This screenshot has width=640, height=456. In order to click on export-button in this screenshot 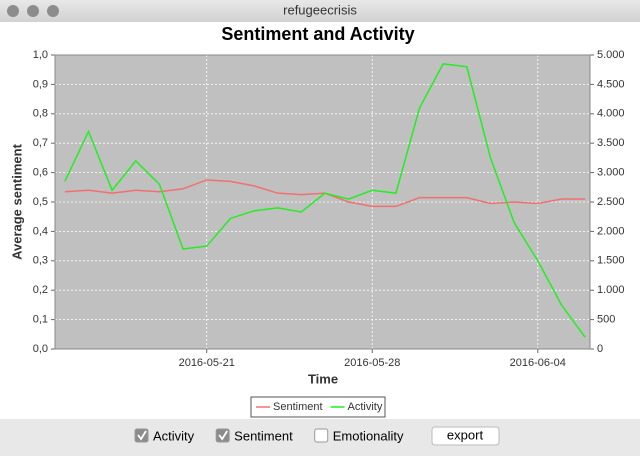, I will do `click(465, 436)`.